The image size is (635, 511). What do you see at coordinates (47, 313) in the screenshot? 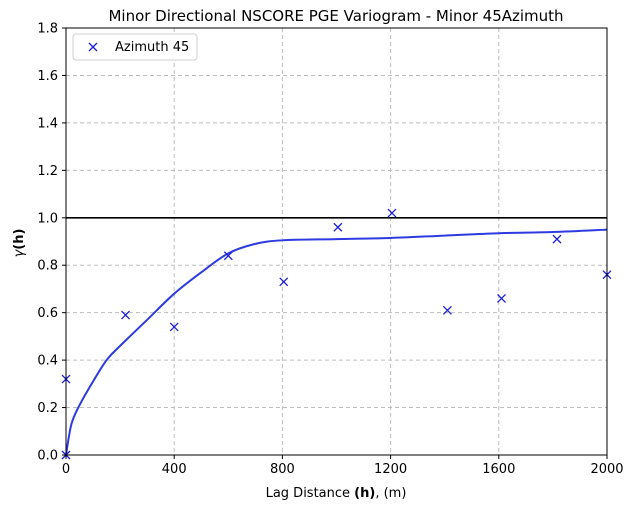
I see `y-tick-label: 0.6` at bounding box center [47, 313].